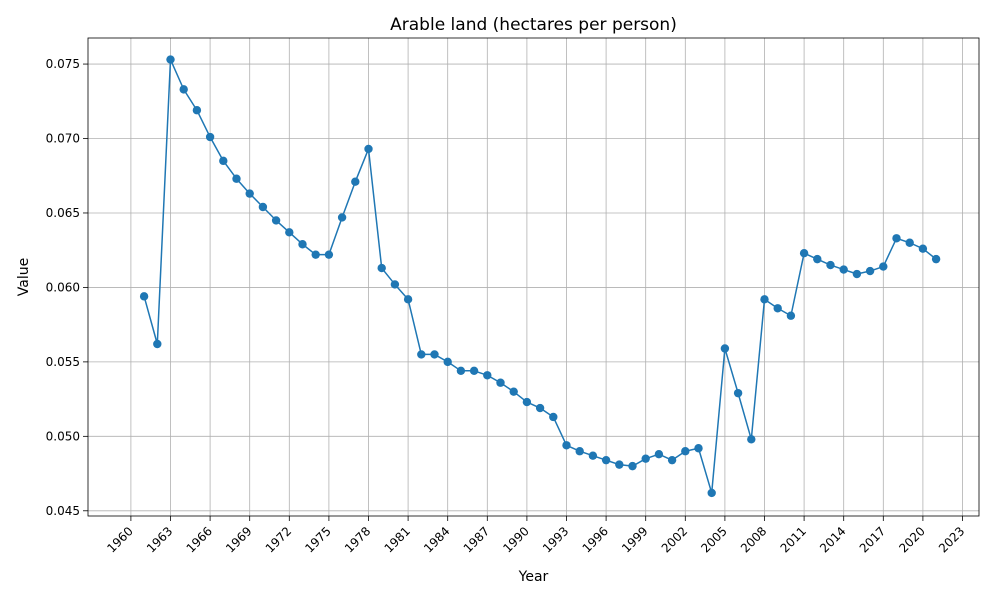 Image resolution: width=1000 pixels, height=600 pixels. Describe the element at coordinates (63, 64) in the screenshot. I see `y-tick-label: 0.075` at that location.